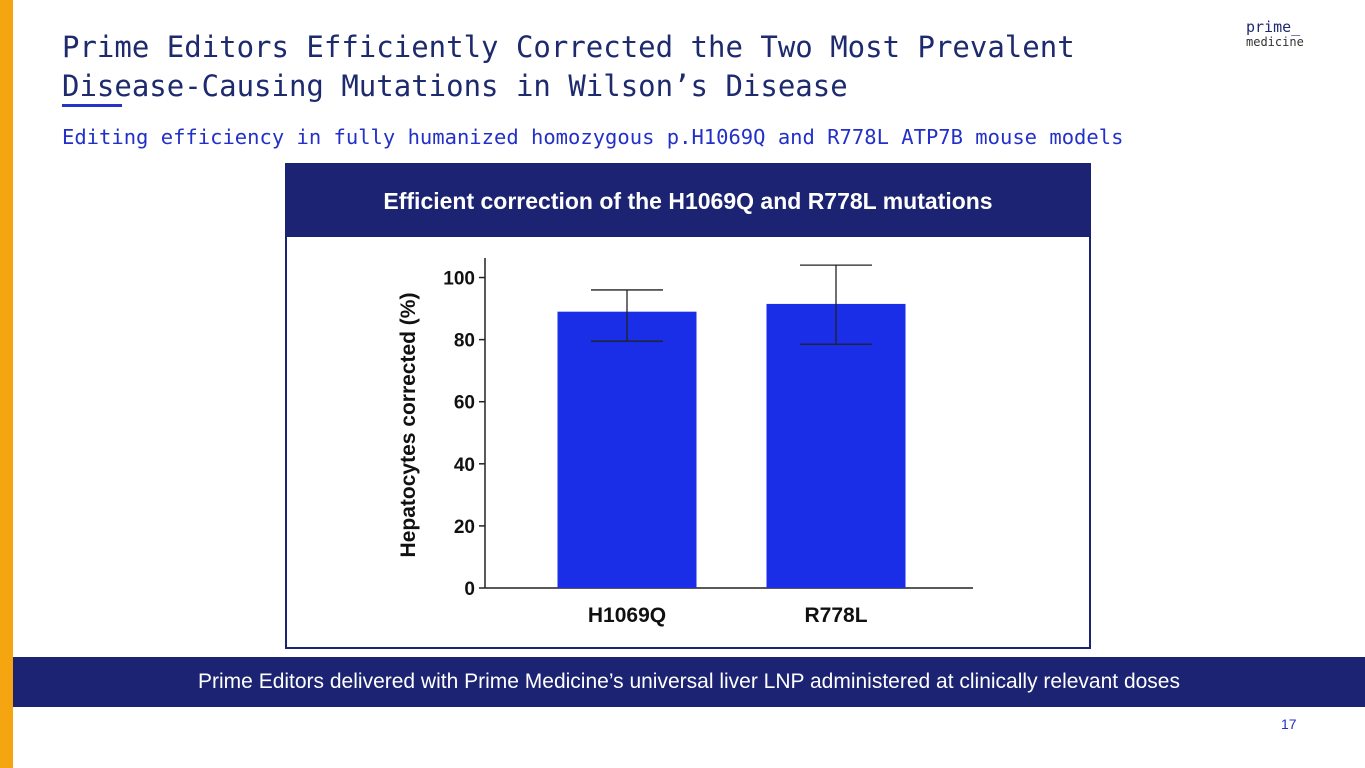 The height and width of the screenshot is (768, 1365). I want to click on prime-medicine-logo: prime_ medicine, so click(1275, 34).